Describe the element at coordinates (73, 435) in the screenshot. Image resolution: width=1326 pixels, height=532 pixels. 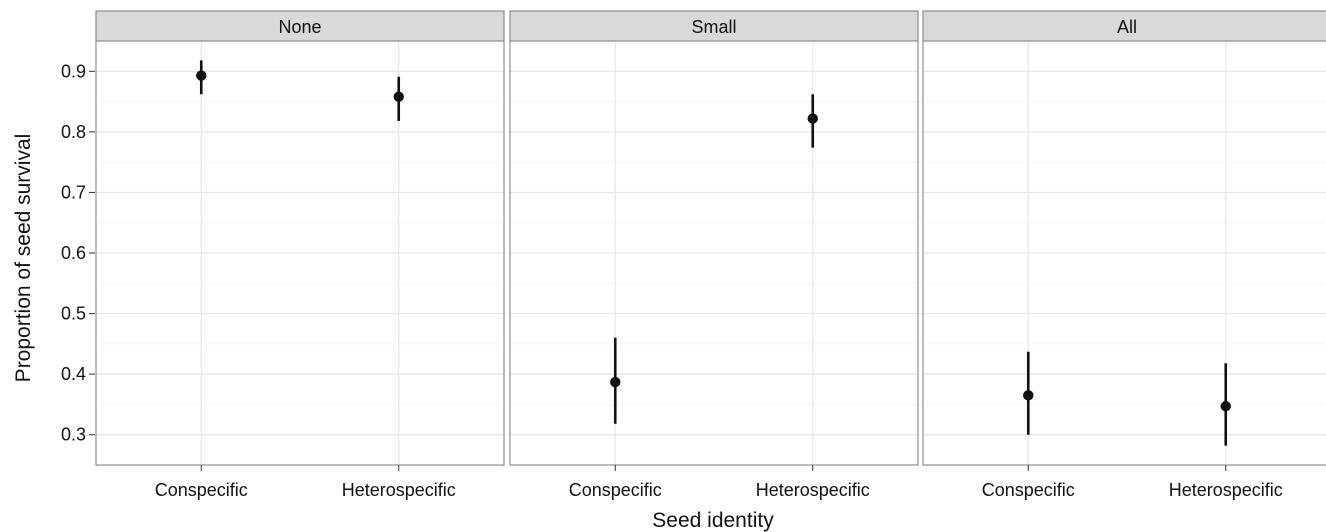
I see `y-tick-label: 0.3` at that location.